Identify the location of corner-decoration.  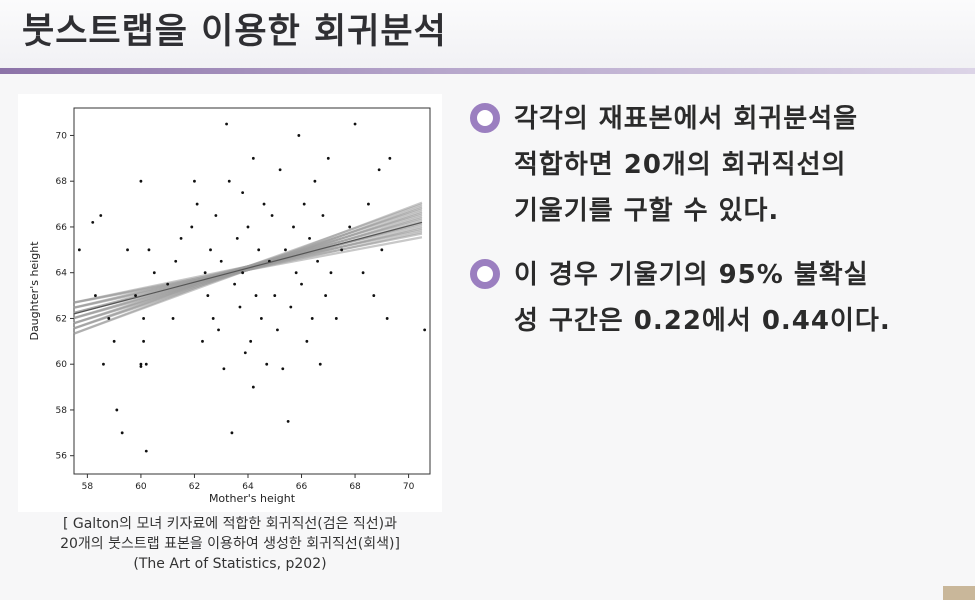
(959, 593).